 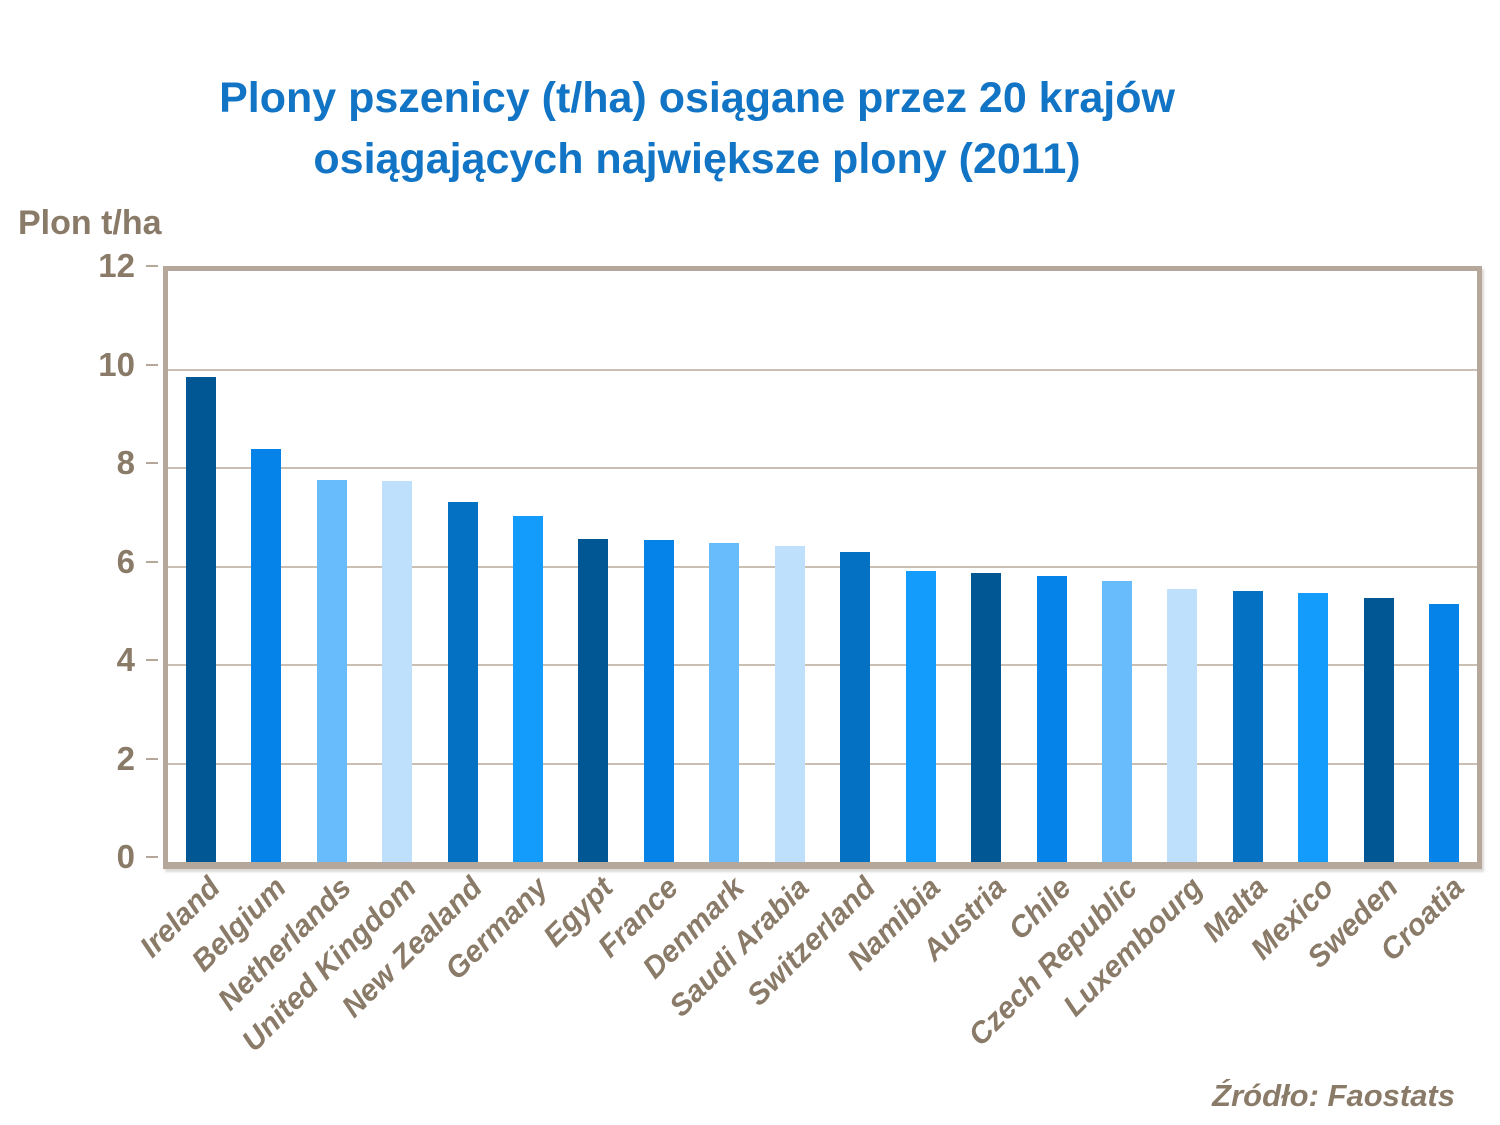 What do you see at coordinates (855, 706) in the screenshot?
I see `bar-switzerland` at bounding box center [855, 706].